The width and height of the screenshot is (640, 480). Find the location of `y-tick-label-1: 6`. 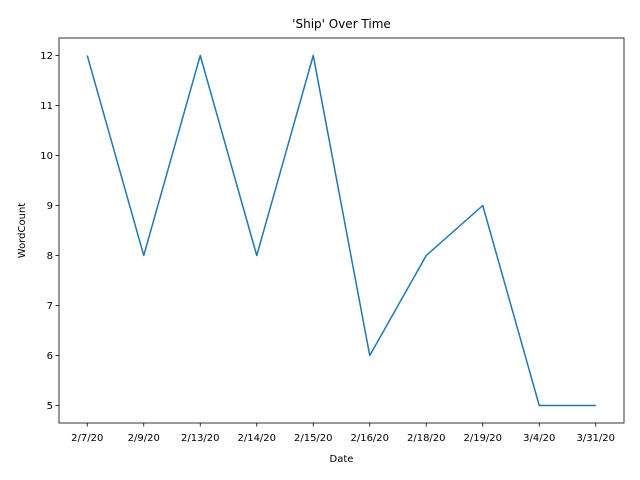

y-tick-label-1: 6 is located at coordinates (50, 356).